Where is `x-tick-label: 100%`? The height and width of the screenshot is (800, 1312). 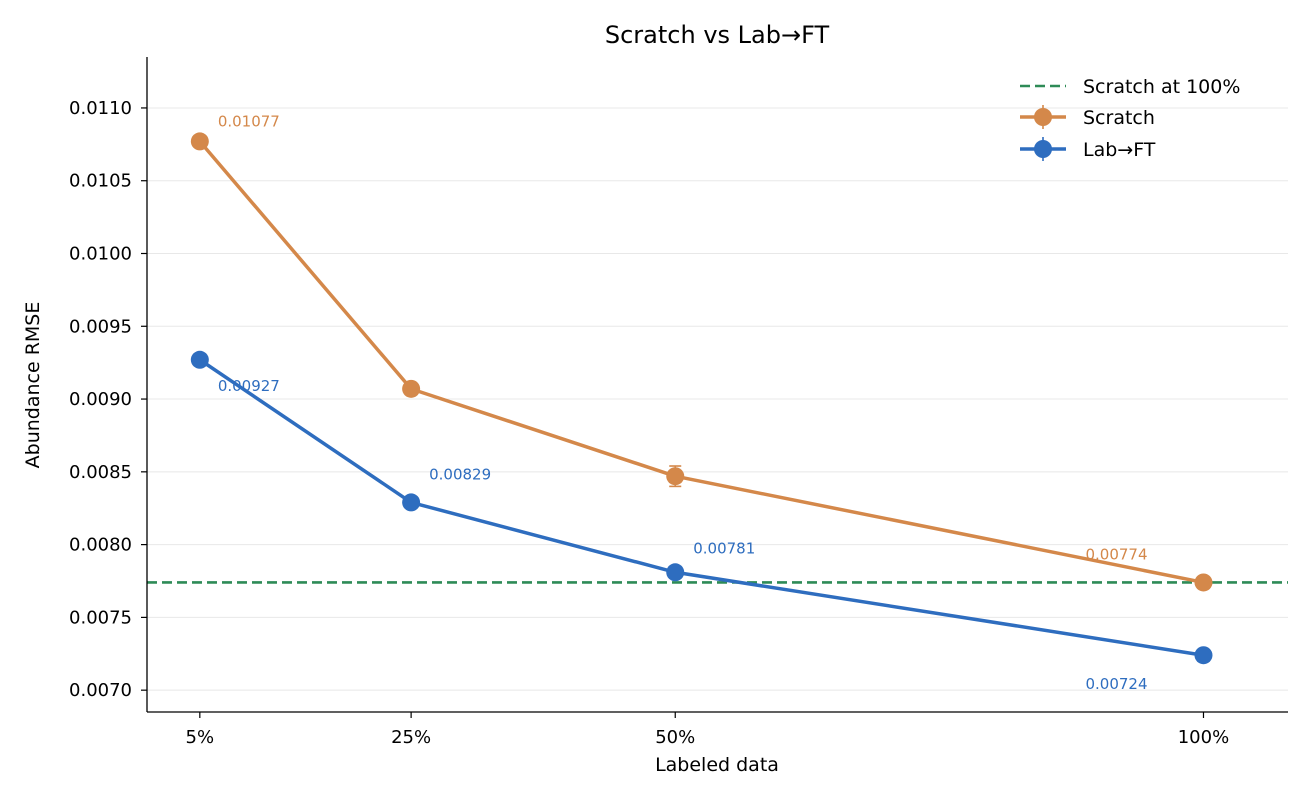 x-tick-label: 100% is located at coordinates (1203, 737).